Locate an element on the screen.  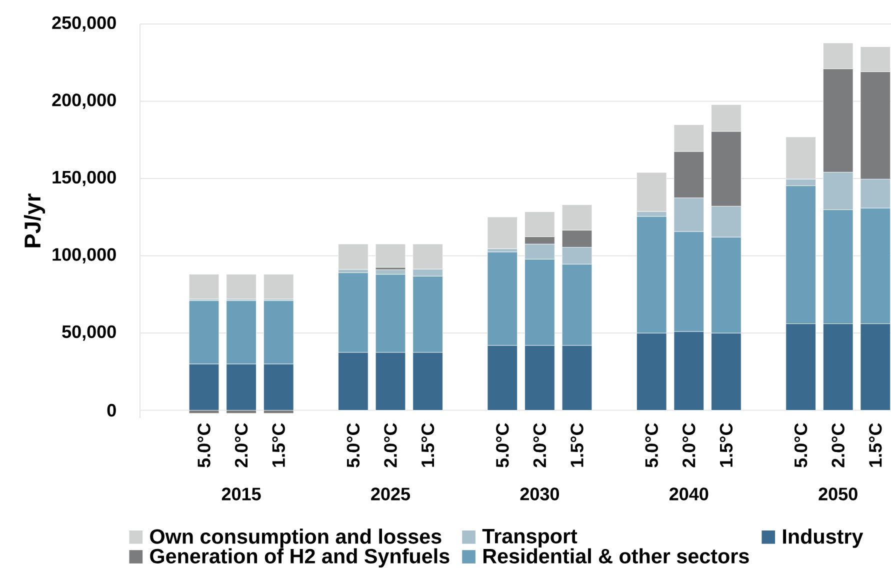
legend-label: Own consumption and losses is located at coordinates (296, 538).